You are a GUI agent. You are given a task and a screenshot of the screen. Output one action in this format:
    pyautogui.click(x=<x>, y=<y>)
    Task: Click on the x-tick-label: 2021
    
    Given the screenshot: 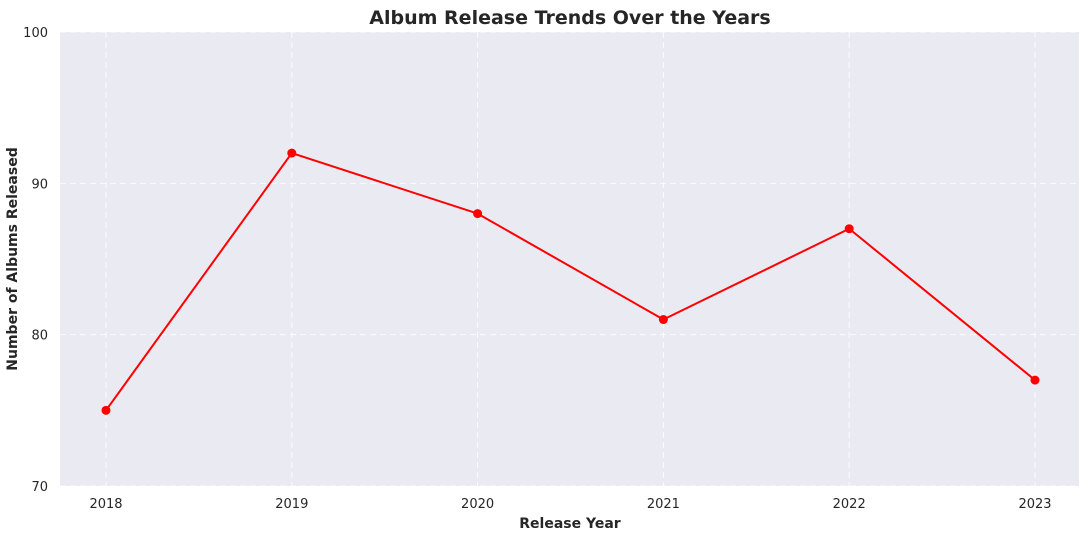 What is the action you would take?
    pyautogui.click(x=663, y=504)
    